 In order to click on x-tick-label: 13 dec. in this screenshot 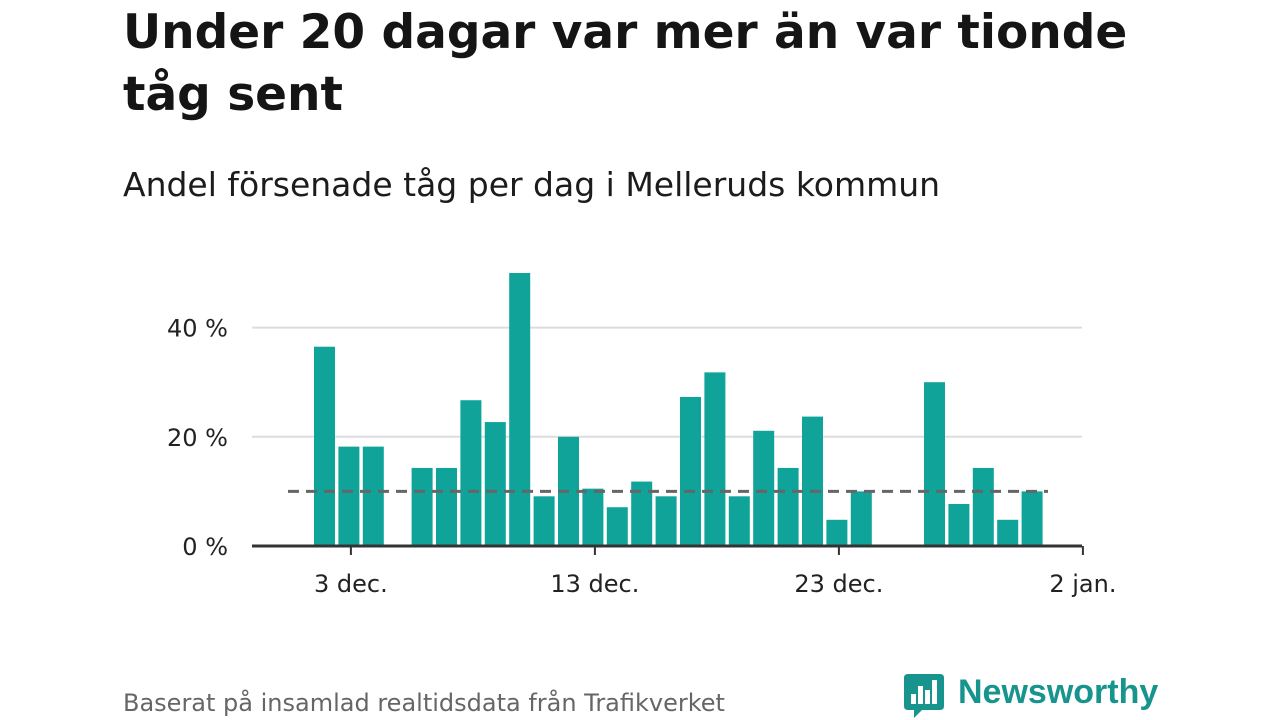, I will do `click(594, 584)`.